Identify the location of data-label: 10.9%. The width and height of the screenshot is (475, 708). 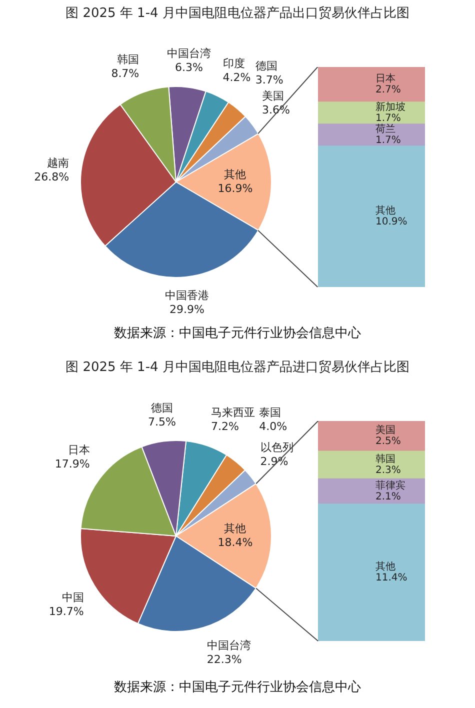
(392, 222).